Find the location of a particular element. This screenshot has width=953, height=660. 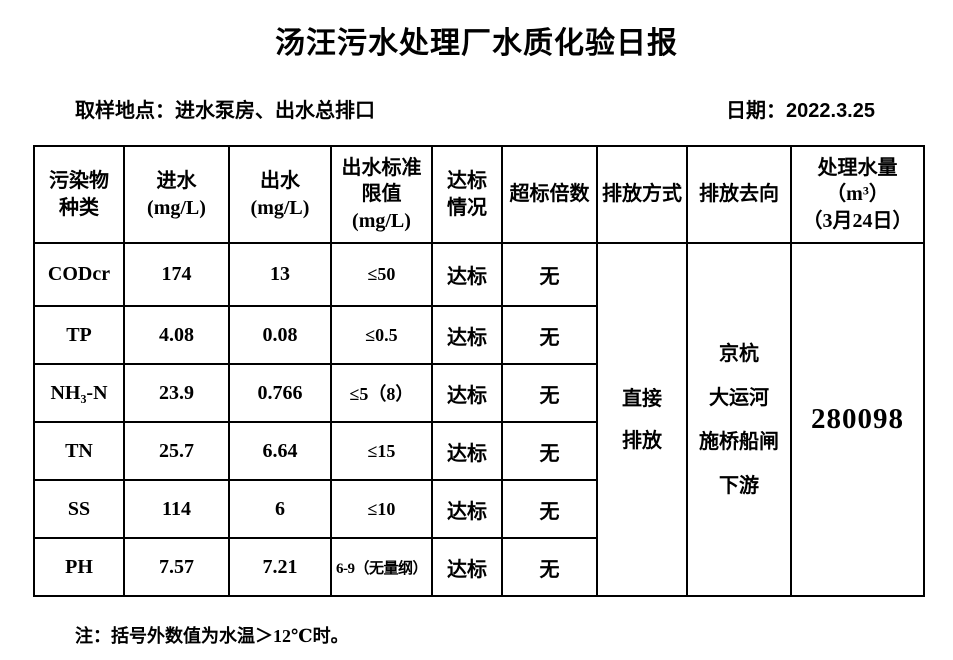

discharge-method-cell: 直接 排放 is located at coordinates (642, 419).